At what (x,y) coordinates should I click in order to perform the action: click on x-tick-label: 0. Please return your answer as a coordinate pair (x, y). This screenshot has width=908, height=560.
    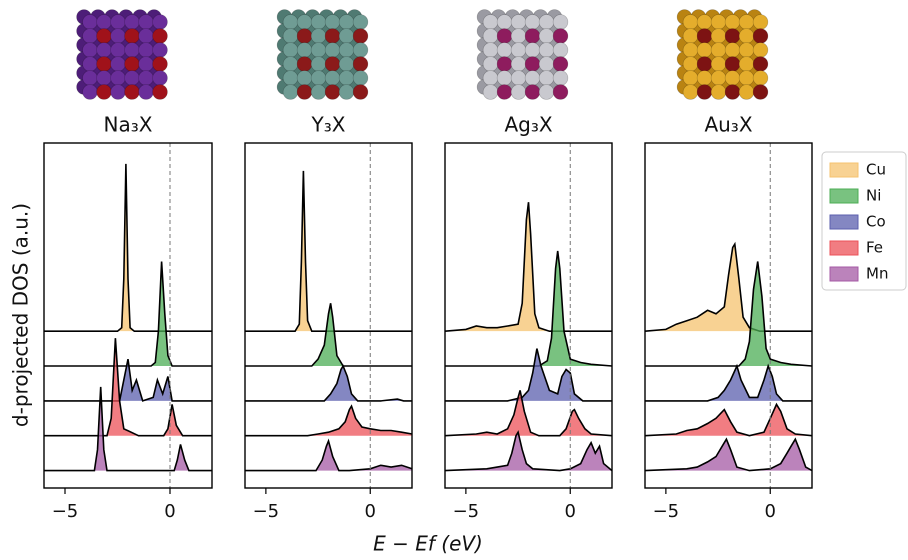
    Looking at the image, I should click on (370, 511).